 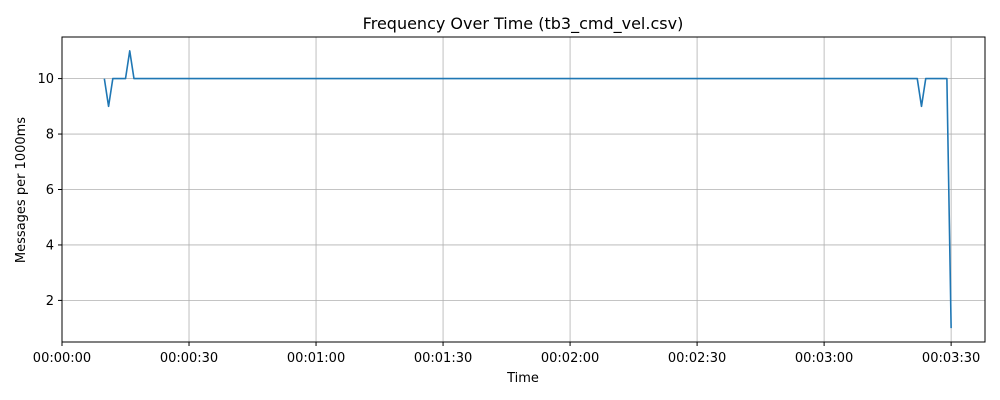 What do you see at coordinates (951, 358) in the screenshot?
I see `x-tick-label: 00:03:30` at bounding box center [951, 358].